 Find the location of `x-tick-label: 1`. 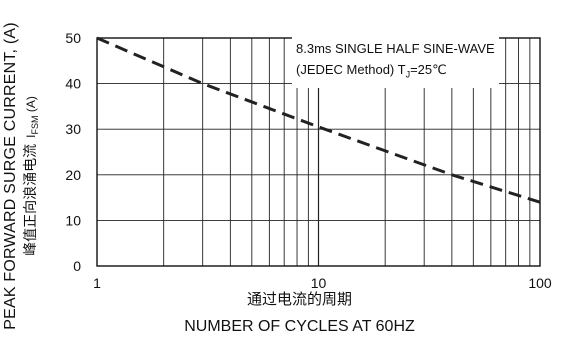

x-tick-label: 1 is located at coordinates (97, 283).